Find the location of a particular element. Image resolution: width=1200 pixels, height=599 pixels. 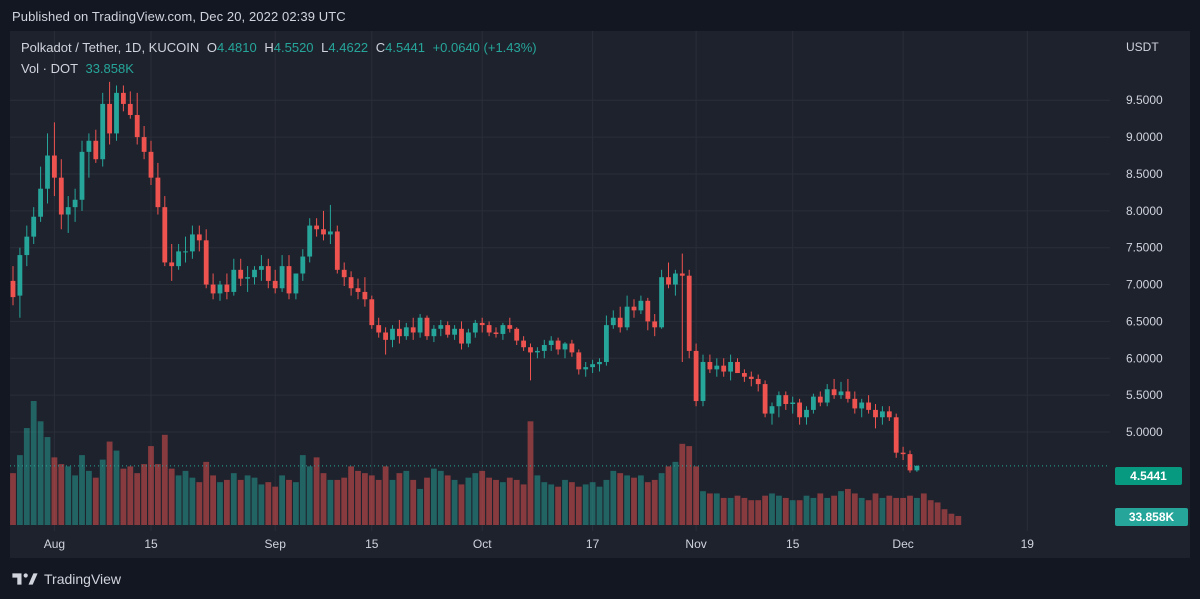

price-tick-label: 9.5000 is located at coordinates (1144, 100).